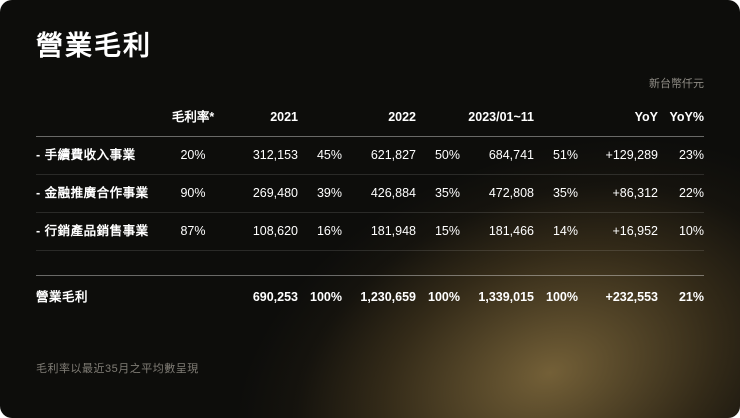 This screenshot has height=418, width=740. What do you see at coordinates (511, 231) in the screenshot?
I see `cell-2023-value: 181,466` at bounding box center [511, 231].